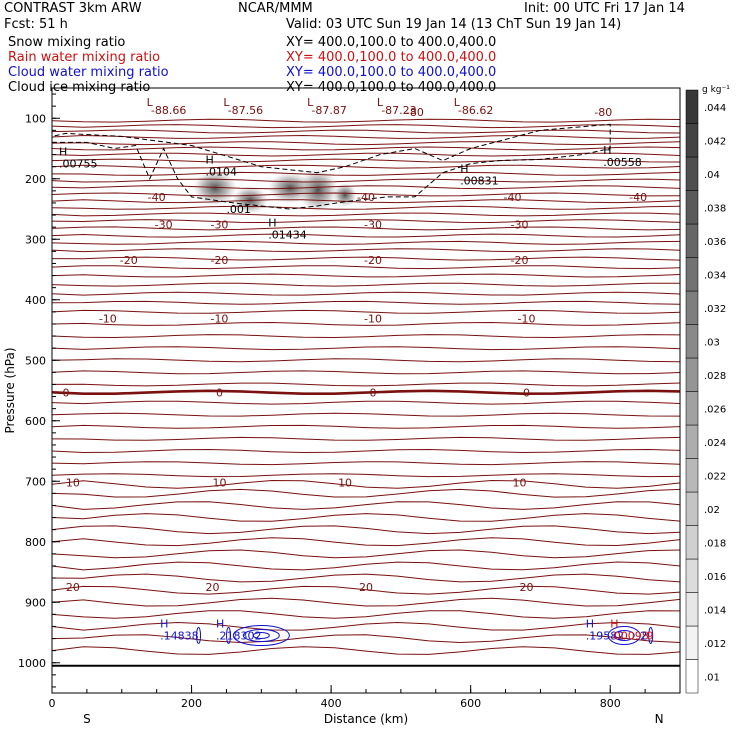  What do you see at coordinates (366, 197) in the screenshot?
I see `temp-label-1-1: -40` at bounding box center [366, 197].